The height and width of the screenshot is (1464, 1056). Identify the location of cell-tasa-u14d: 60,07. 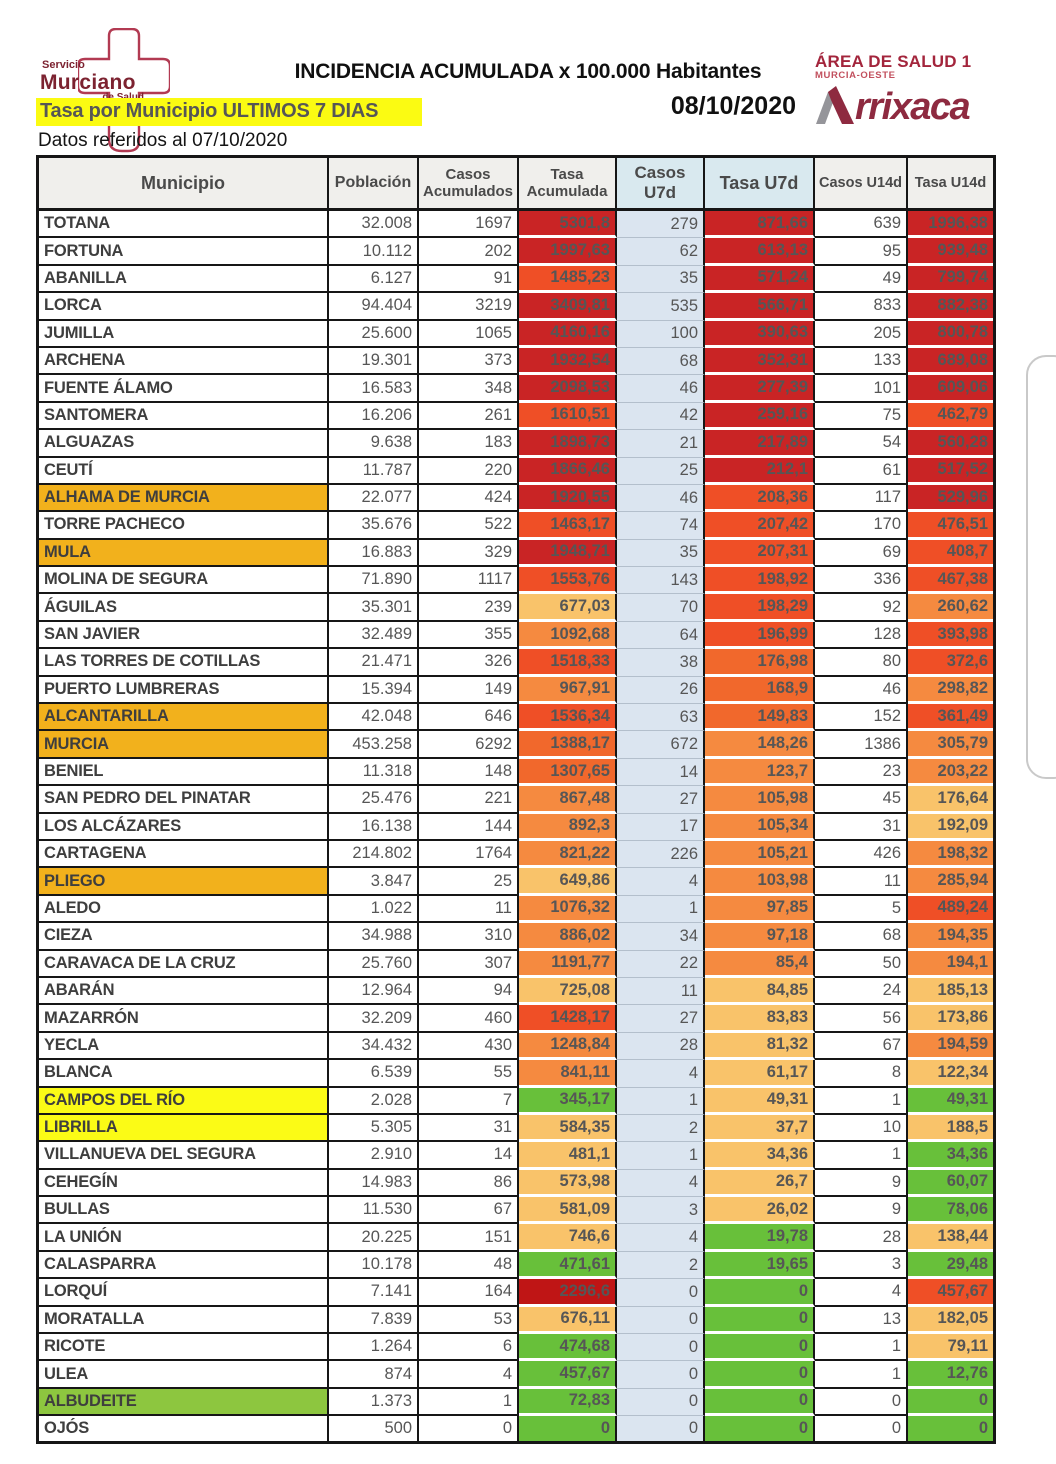
(950, 1183).